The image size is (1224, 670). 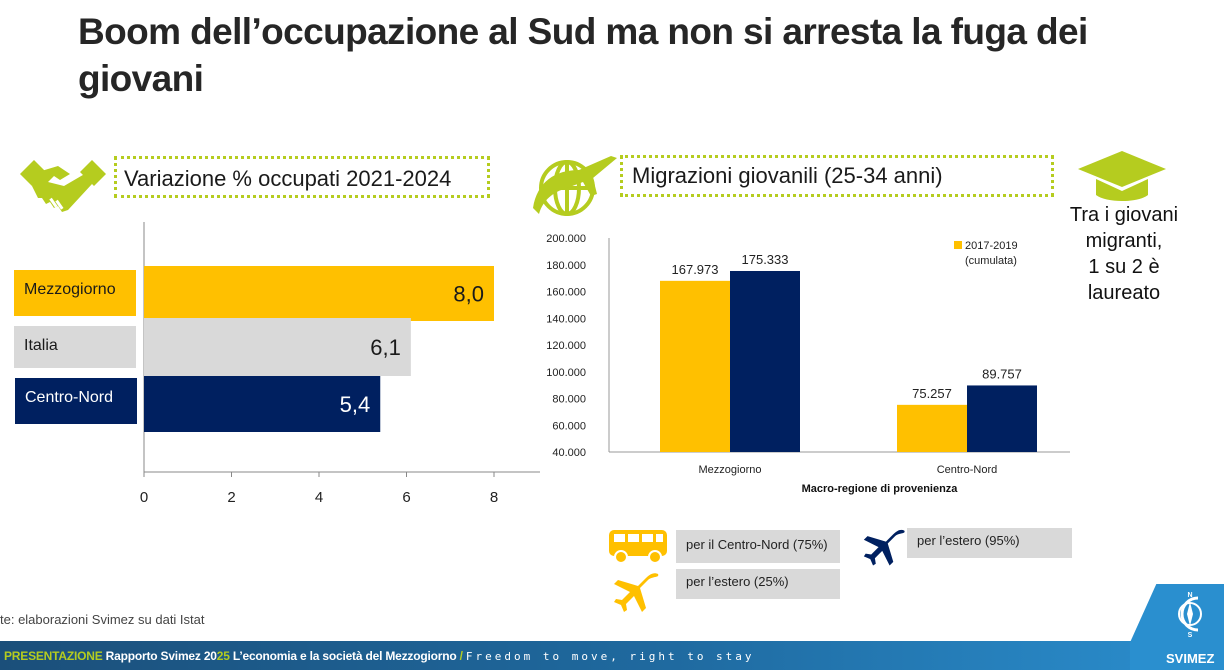 What do you see at coordinates (574, 184) in the screenshot?
I see `globe-plane-icon` at bounding box center [574, 184].